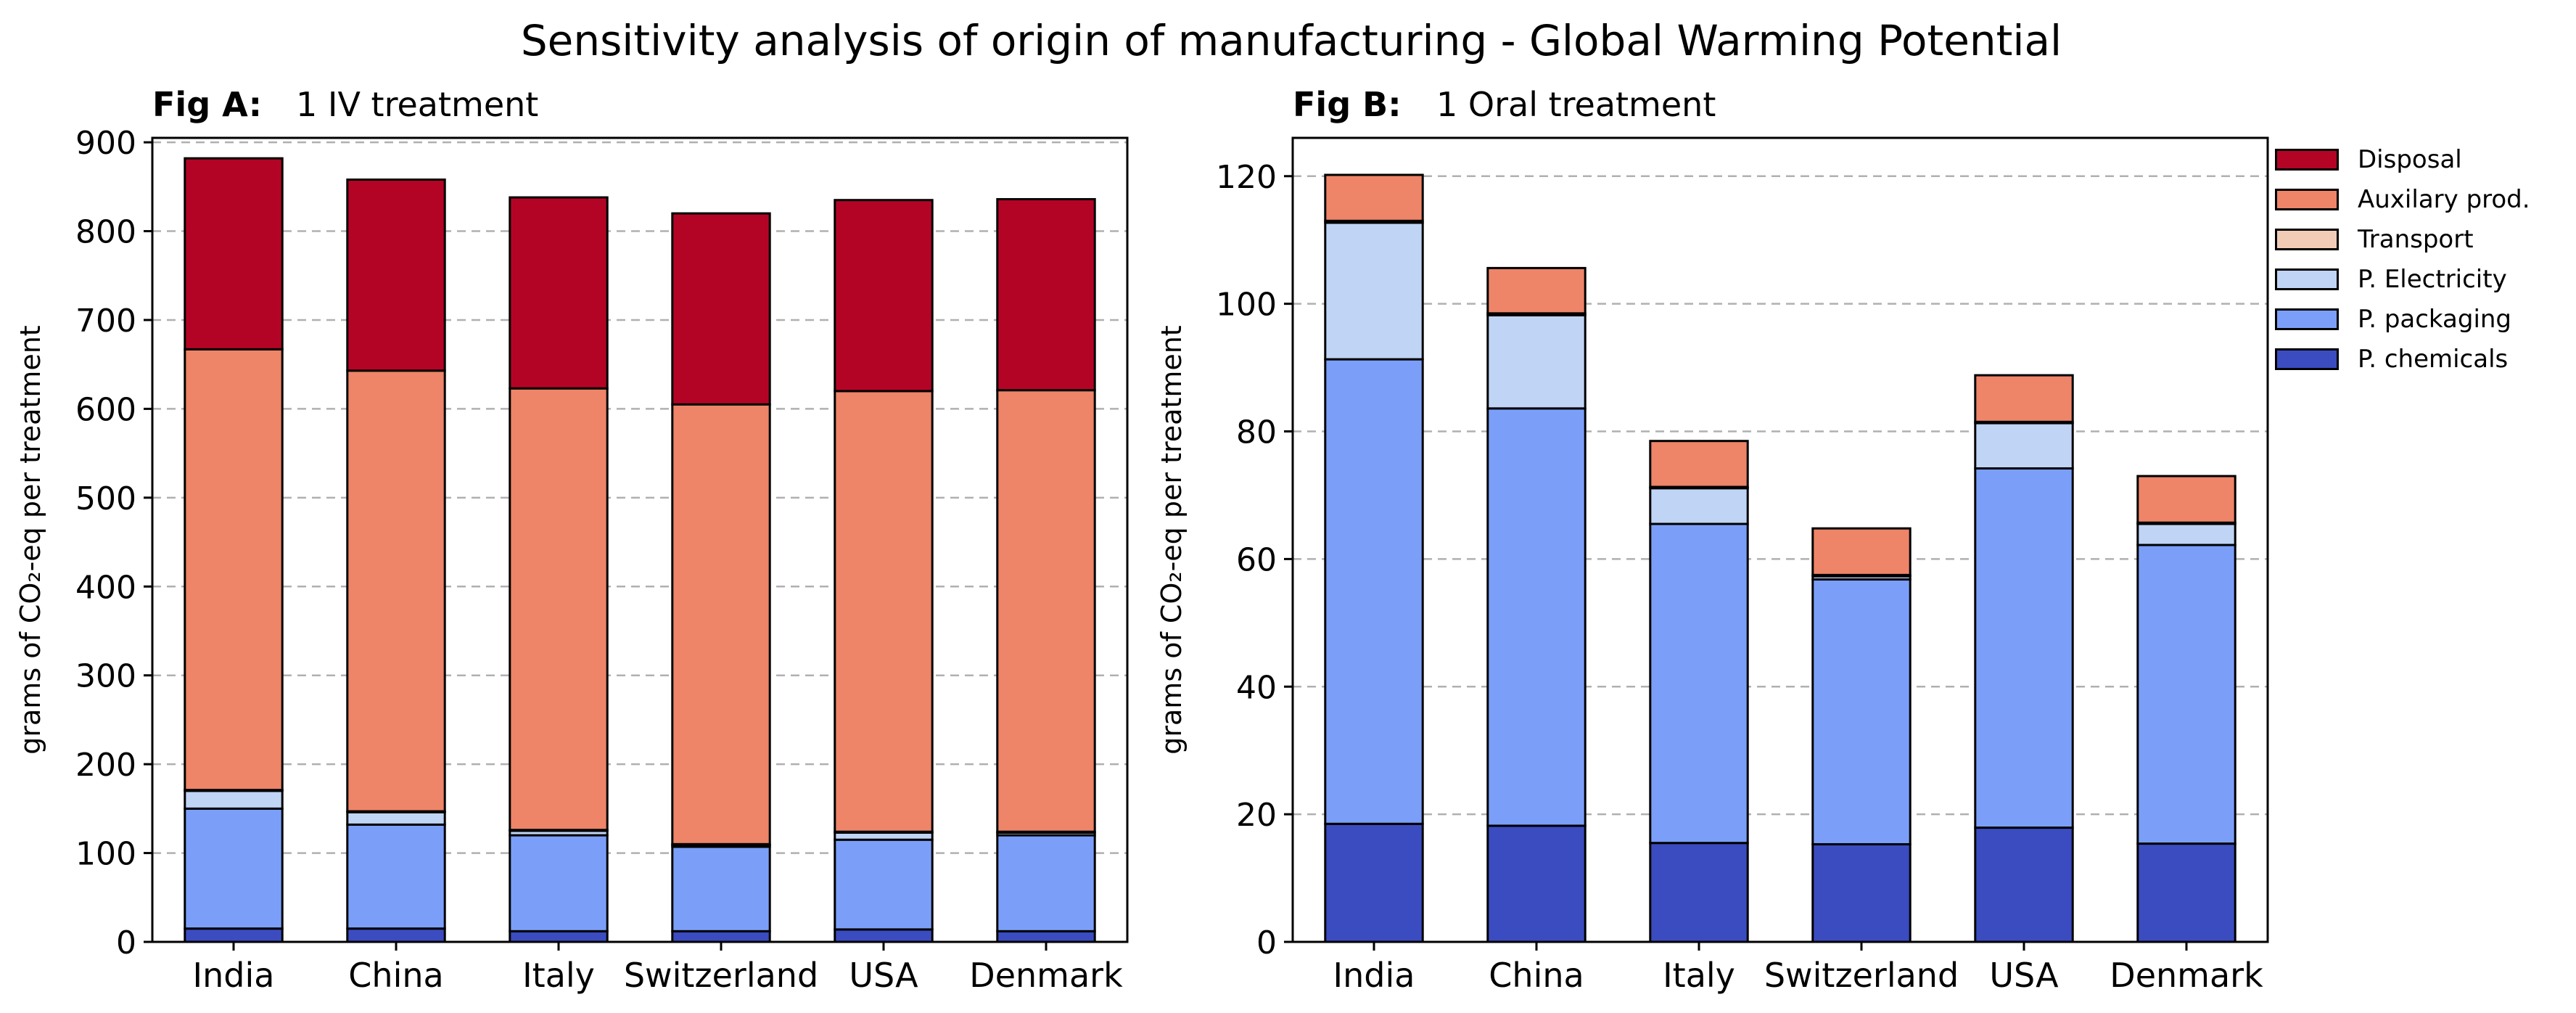 This screenshot has width=2576, height=1013. Describe the element at coordinates (207, 105) in the screenshot. I see `panel-a-fig-label: Fig A:` at that location.